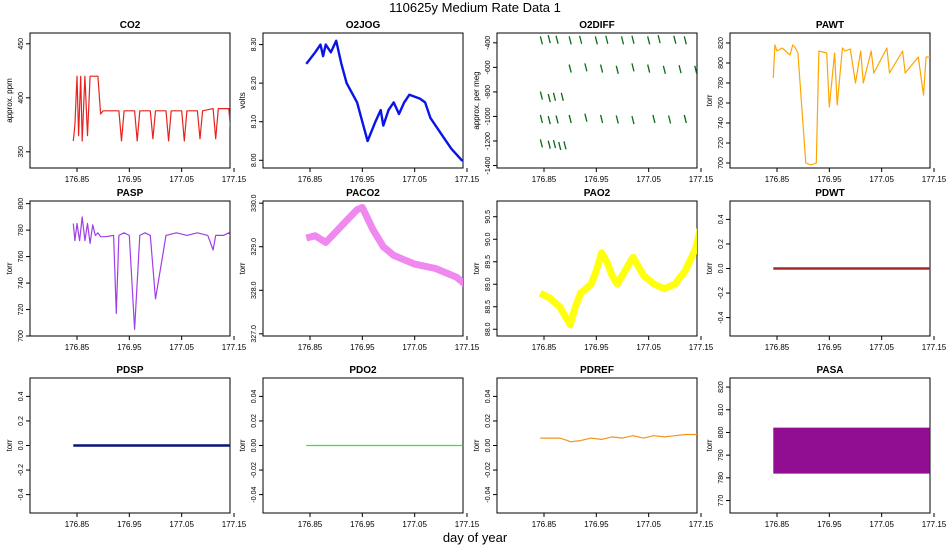 The width and height of the screenshot is (950, 550). I want to click on y-tick-label: 8.20, so click(254, 83).